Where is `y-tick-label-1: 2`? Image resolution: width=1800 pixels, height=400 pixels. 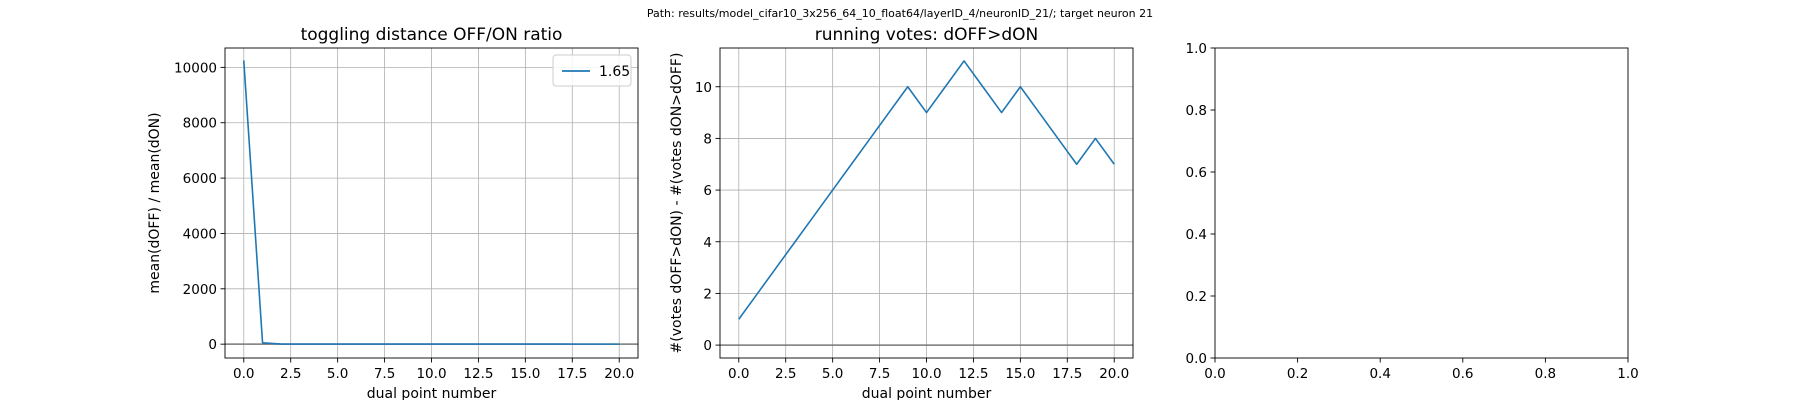 y-tick-label-1: 2 is located at coordinates (707, 294).